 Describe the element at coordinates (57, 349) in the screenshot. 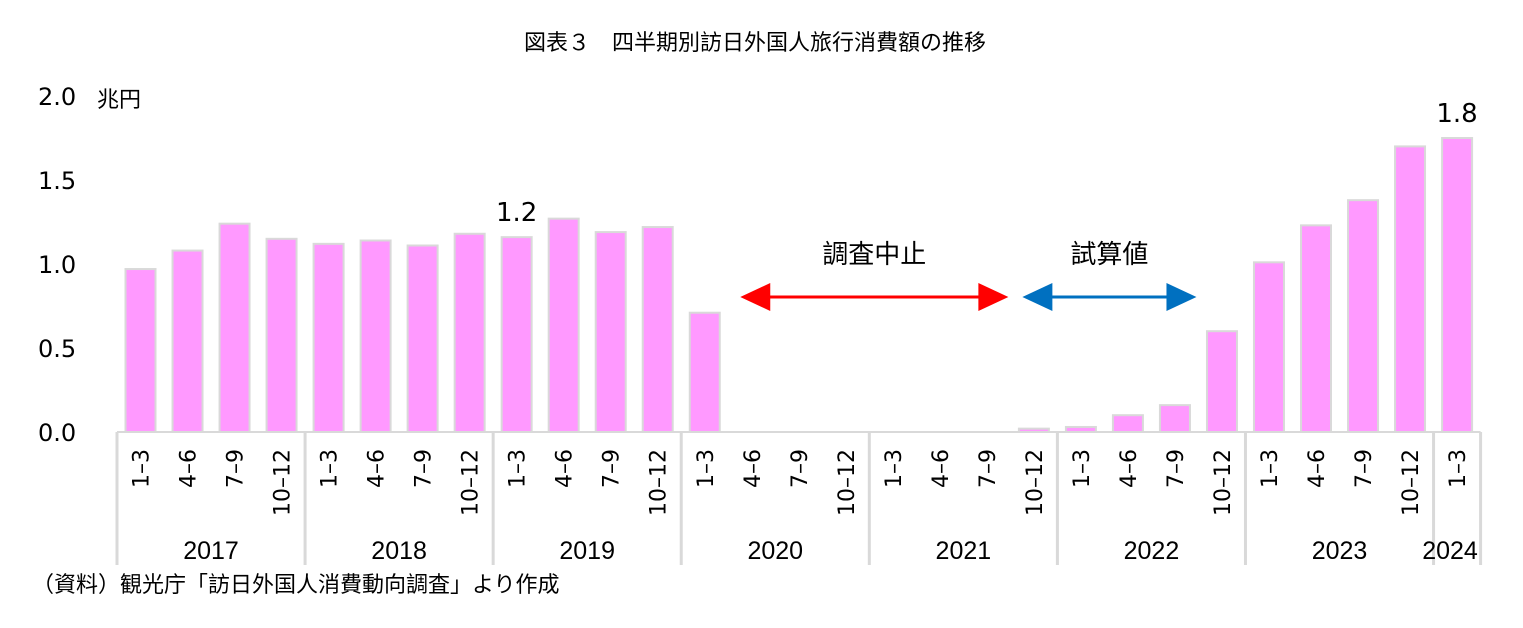

I see `y-tick-label: 0.5` at that location.